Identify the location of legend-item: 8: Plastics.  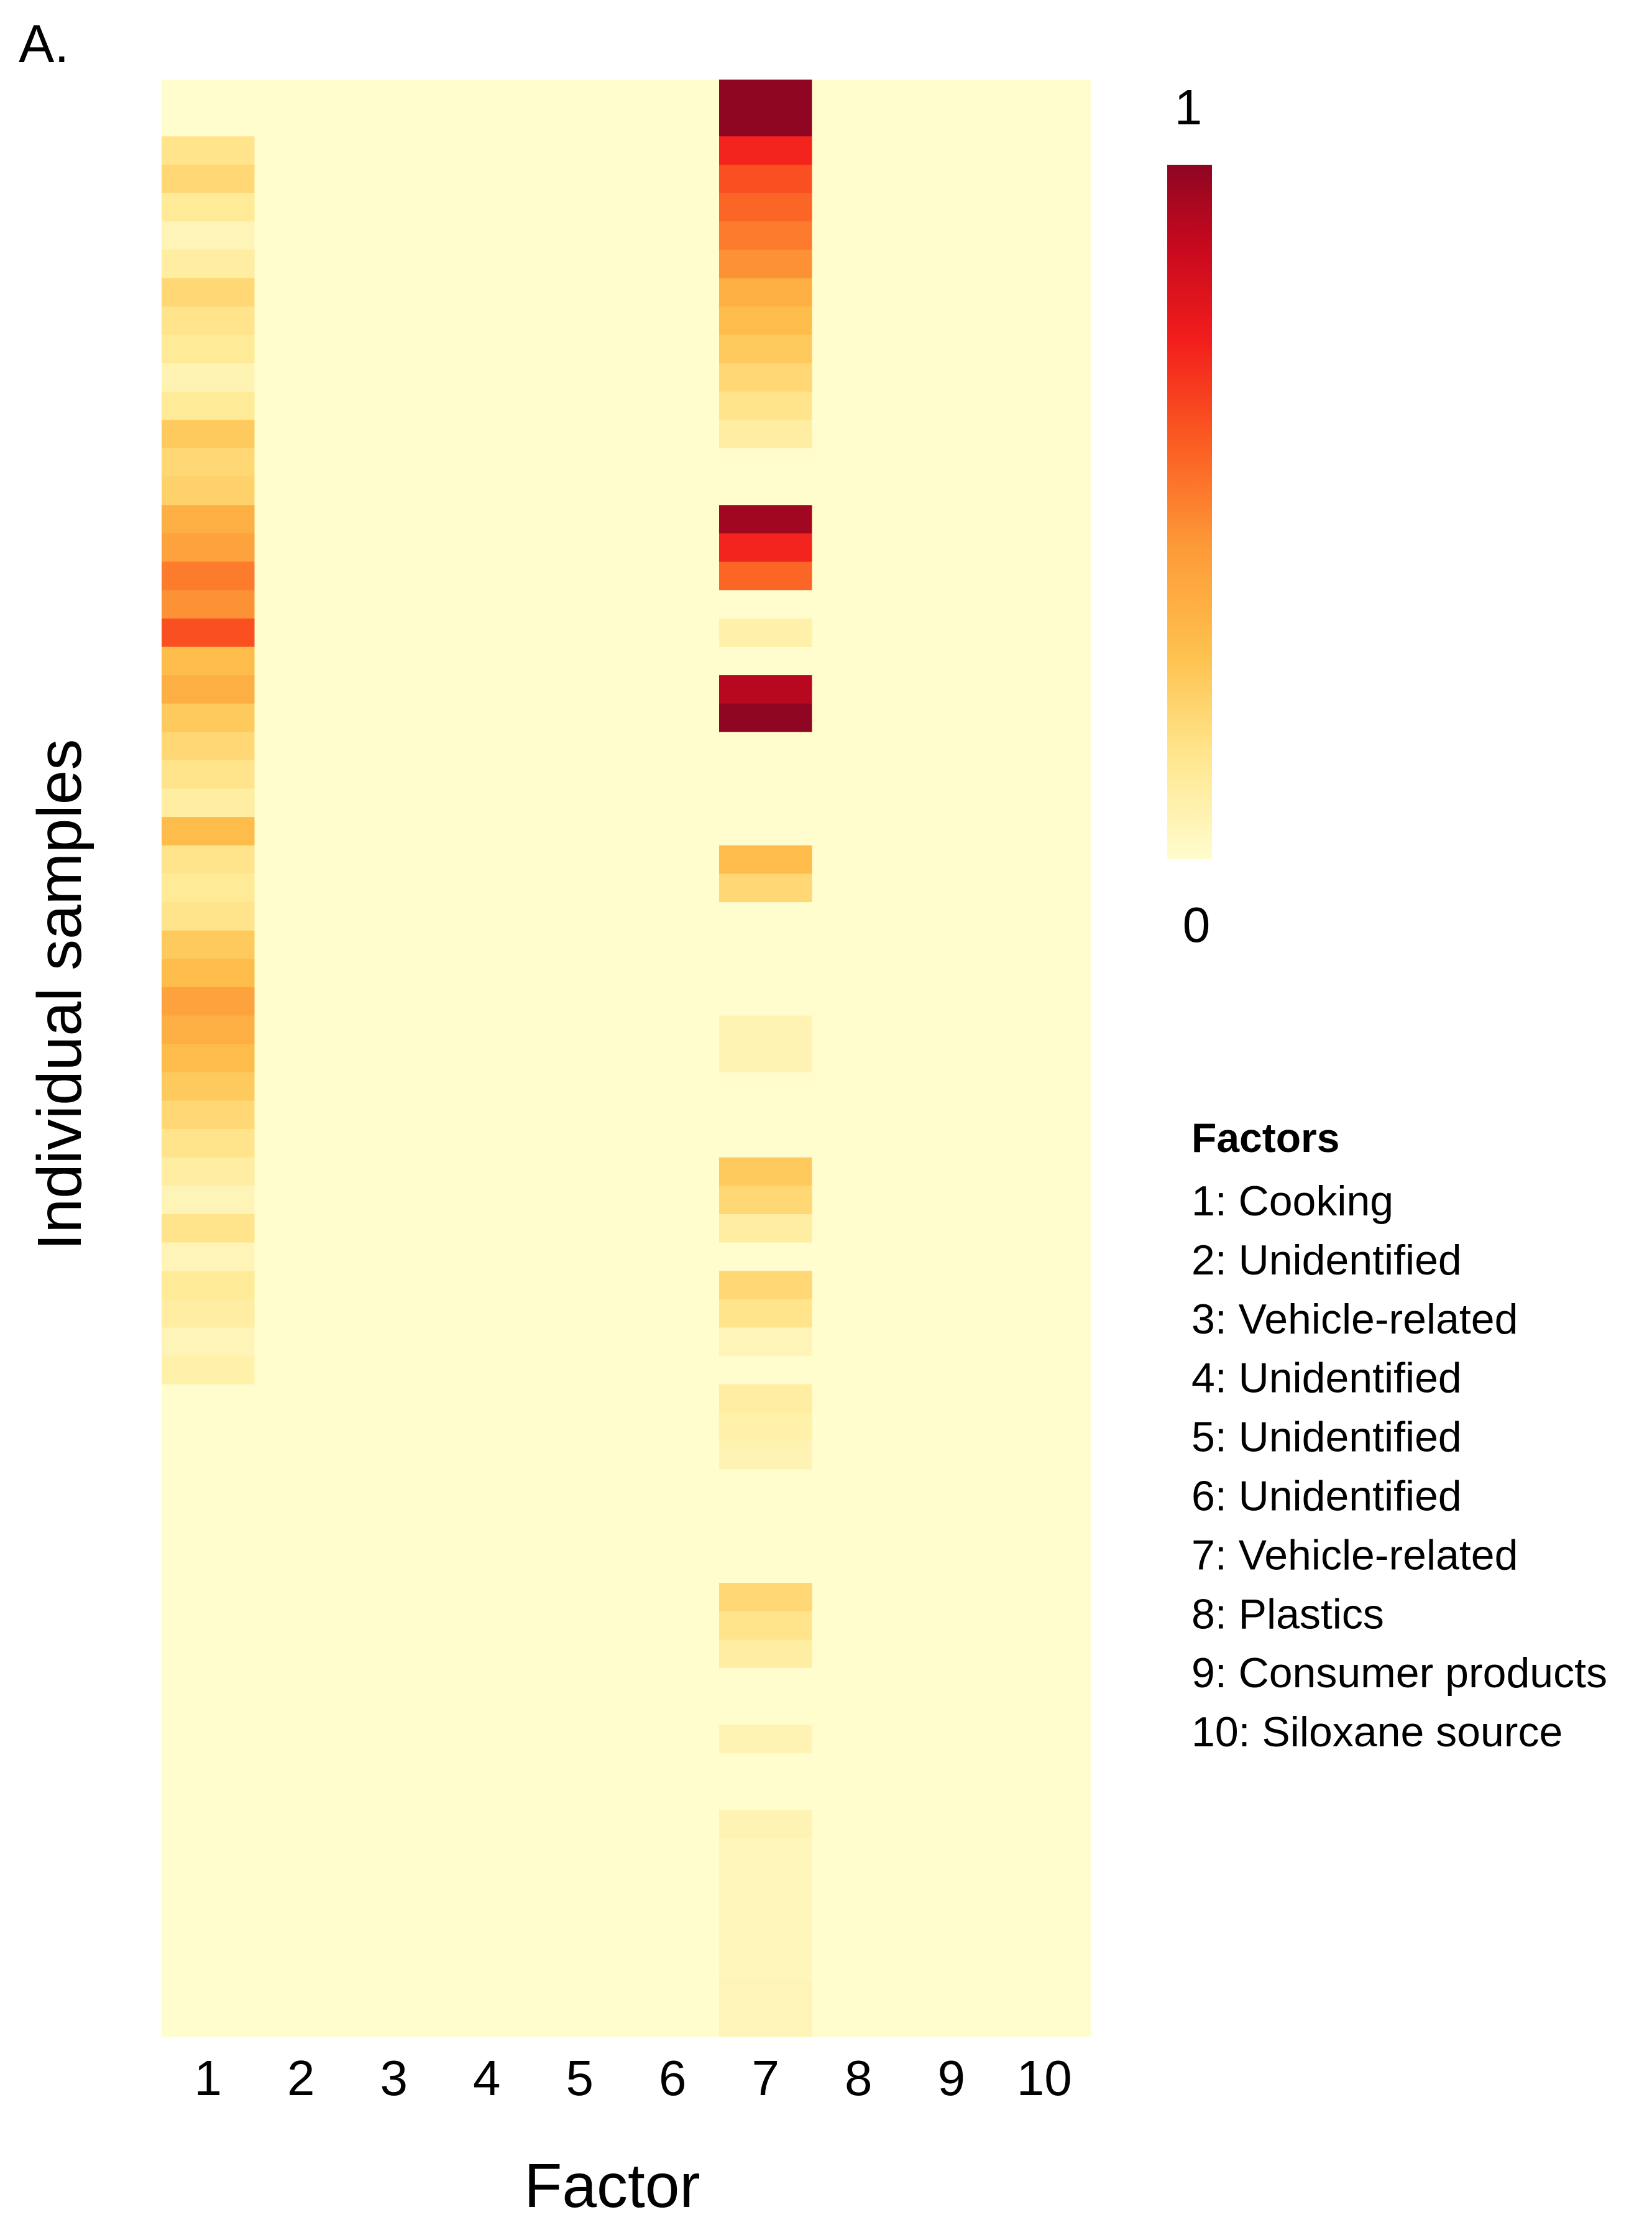
(1287, 1614).